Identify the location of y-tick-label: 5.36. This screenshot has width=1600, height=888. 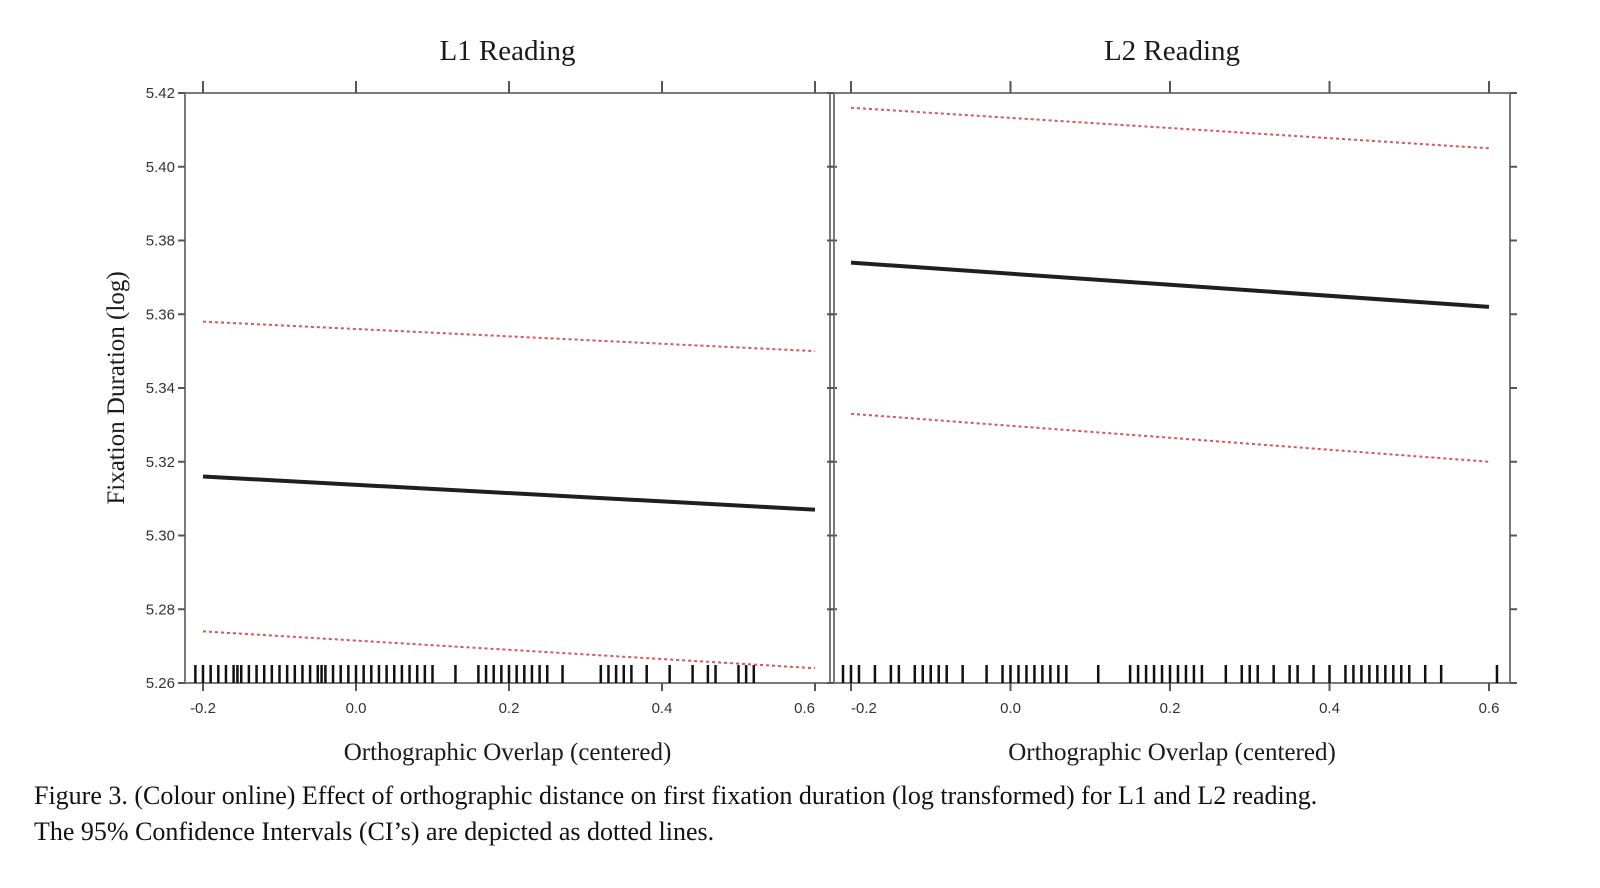
(160, 314).